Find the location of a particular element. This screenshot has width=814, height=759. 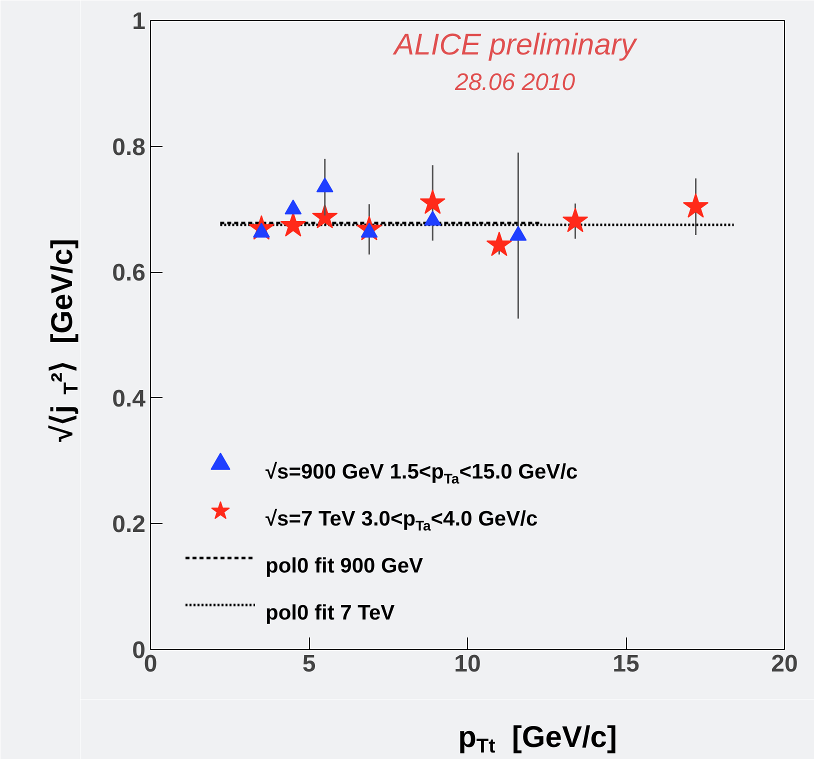

x-tick-label: 5 is located at coordinates (309, 664).